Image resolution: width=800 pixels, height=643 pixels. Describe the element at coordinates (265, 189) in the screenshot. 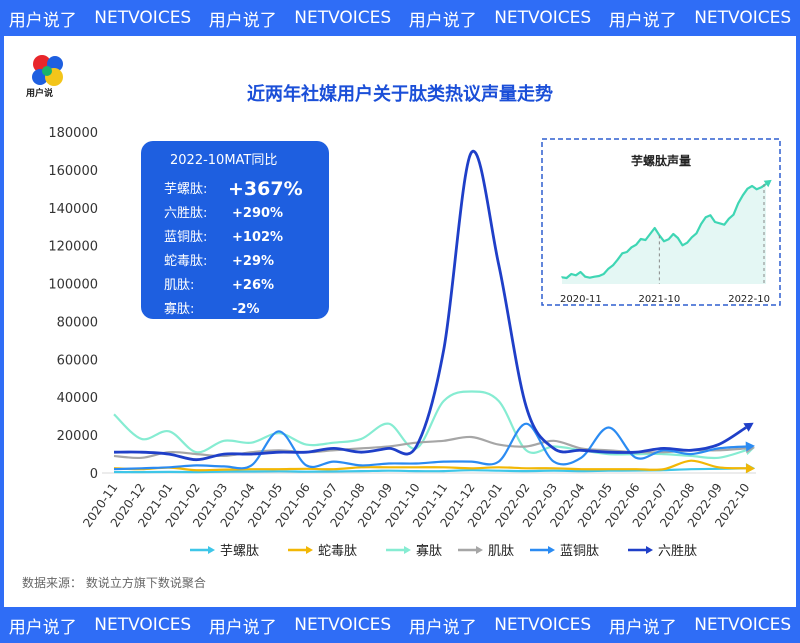

I see `callout-value: +367%` at that location.